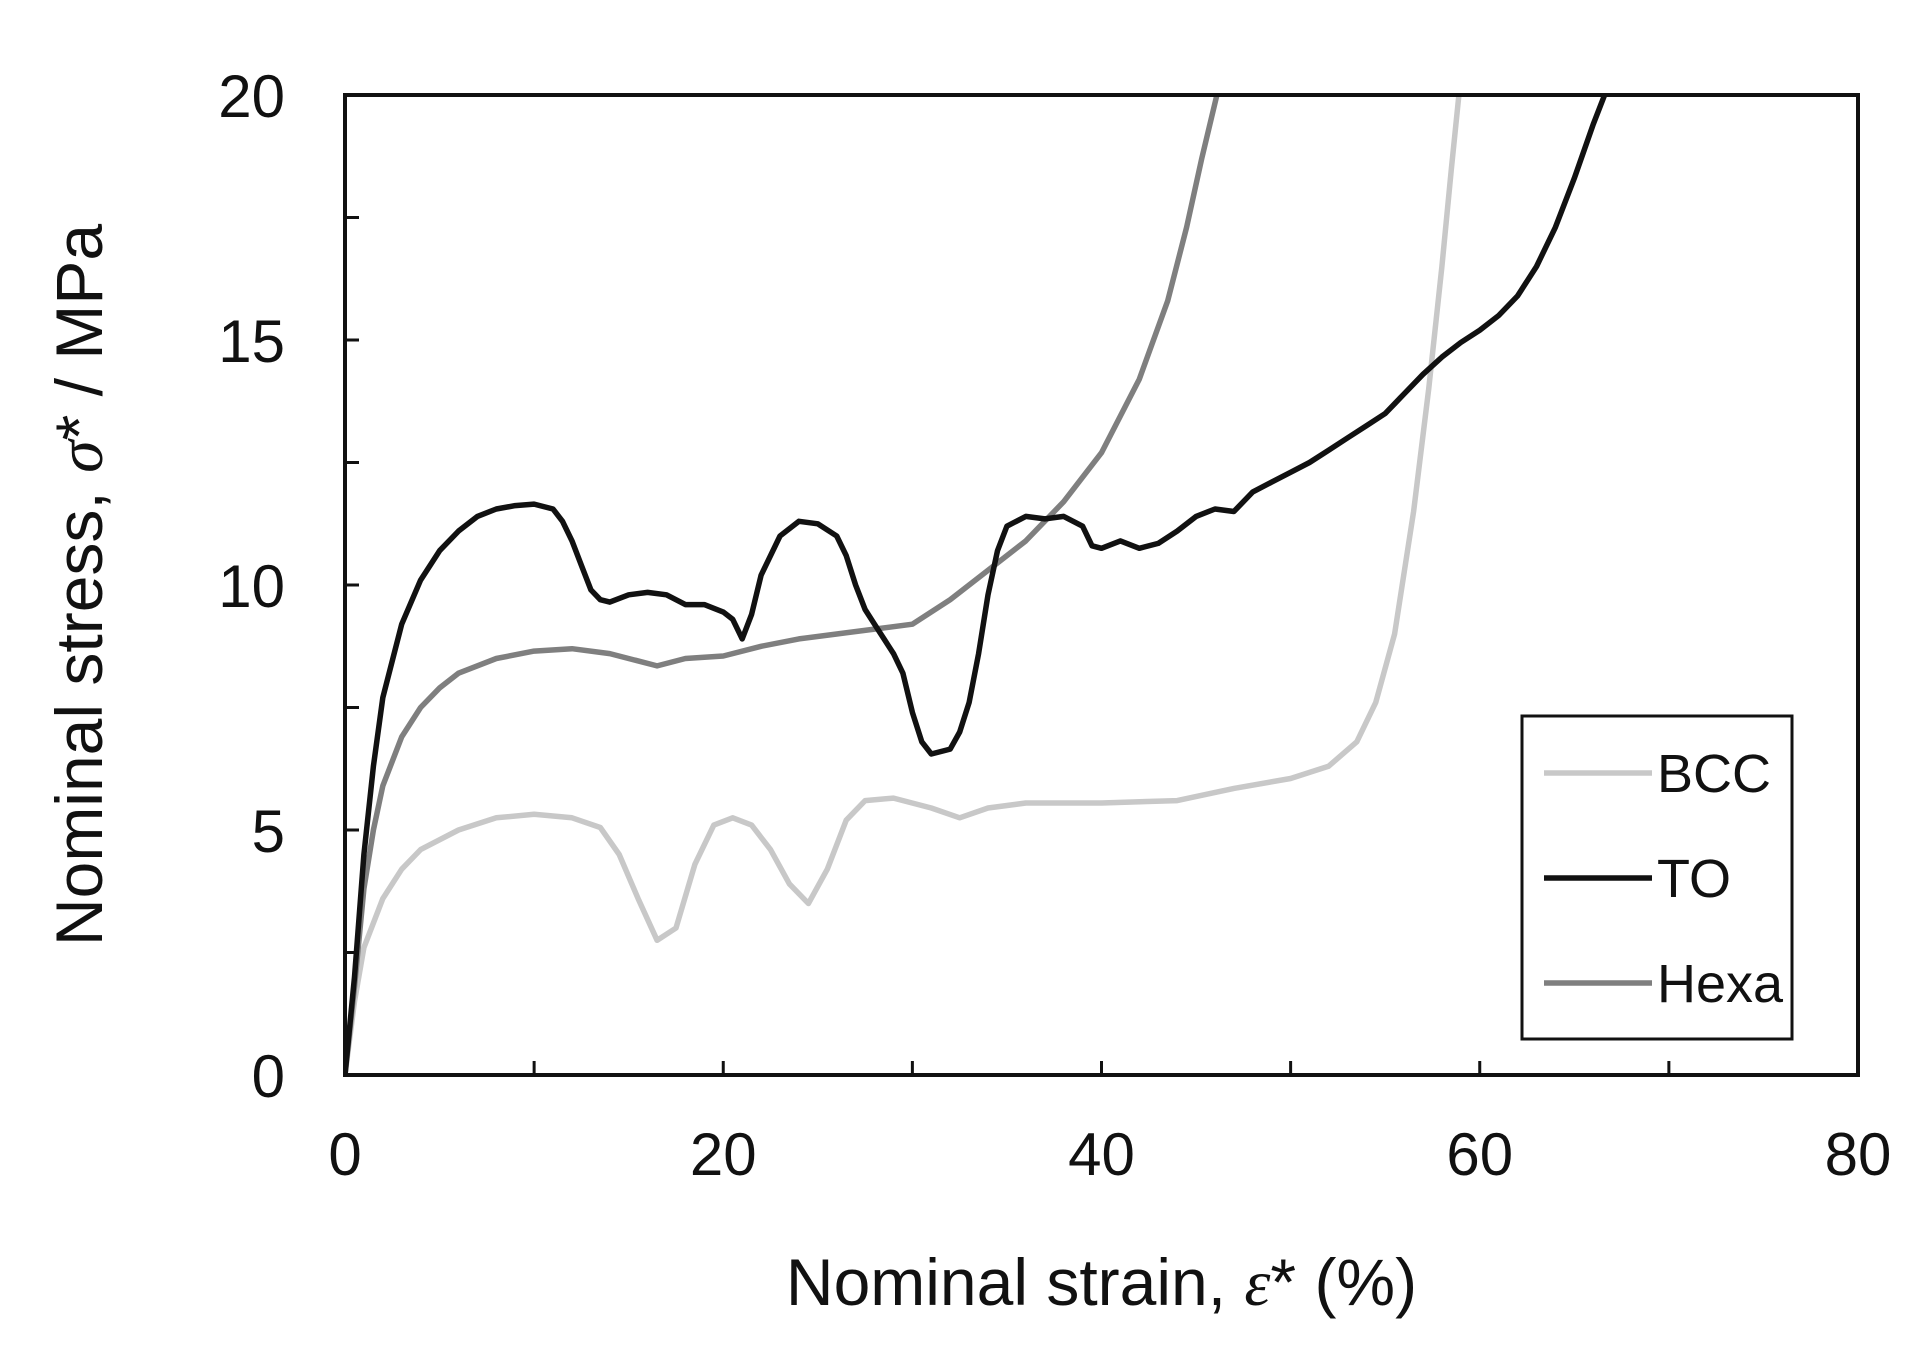 Image resolution: width=1923 pixels, height=1349 pixels. Describe the element at coordinates (268, 1076) in the screenshot. I see `y-tick-label: 0` at that location.